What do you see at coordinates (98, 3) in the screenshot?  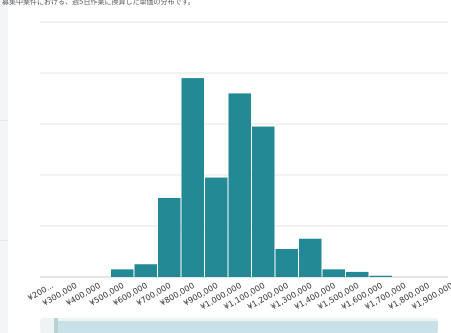 I see `chart-caption: 募集中案件における、週5日作業に換算した単価の分布です。` at bounding box center [98, 3].